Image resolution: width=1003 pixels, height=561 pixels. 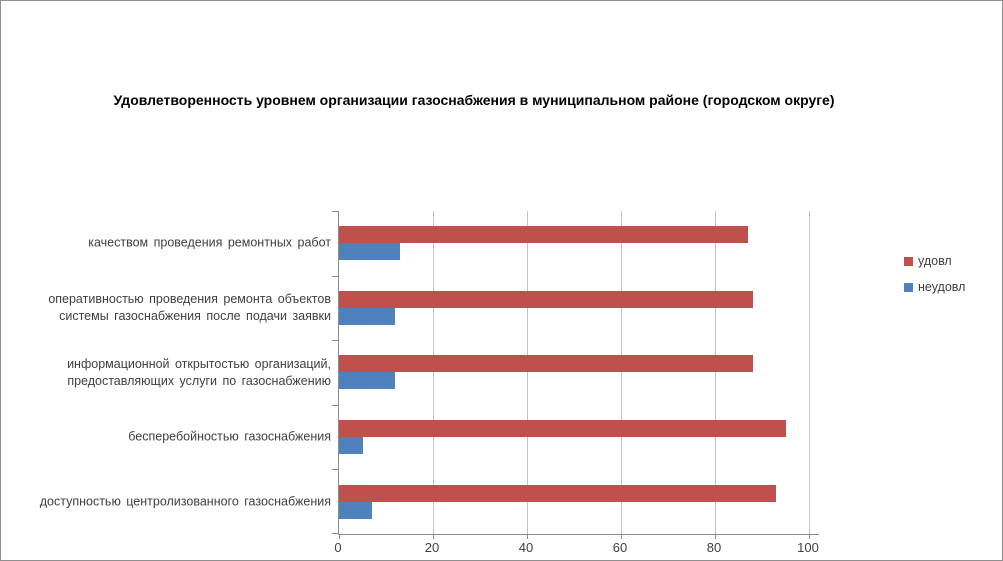 I want to click on legend-item-удовл: удовл, so click(x=934, y=261).